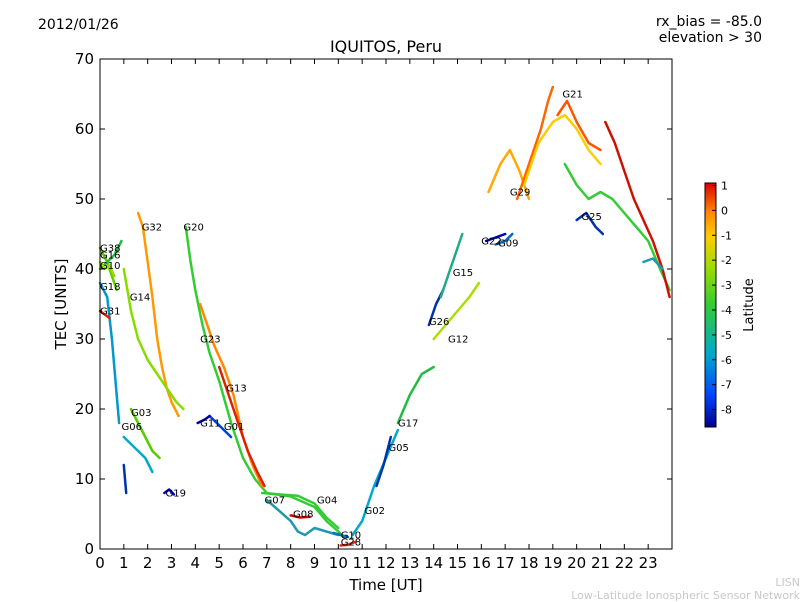 This screenshot has height=602, width=800. What do you see at coordinates (726, 285) in the screenshot?
I see `colorbar-tick-label: -3` at bounding box center [726, 285].